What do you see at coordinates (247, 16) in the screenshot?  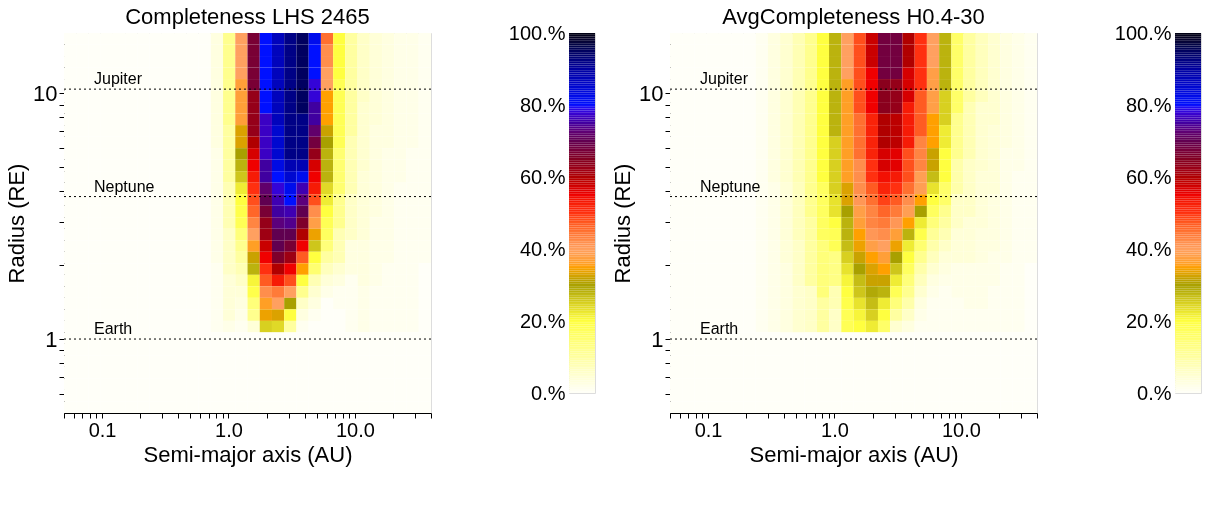 I see `chart-title: Completeness LHS 2465` at bounding box center [247, 16].